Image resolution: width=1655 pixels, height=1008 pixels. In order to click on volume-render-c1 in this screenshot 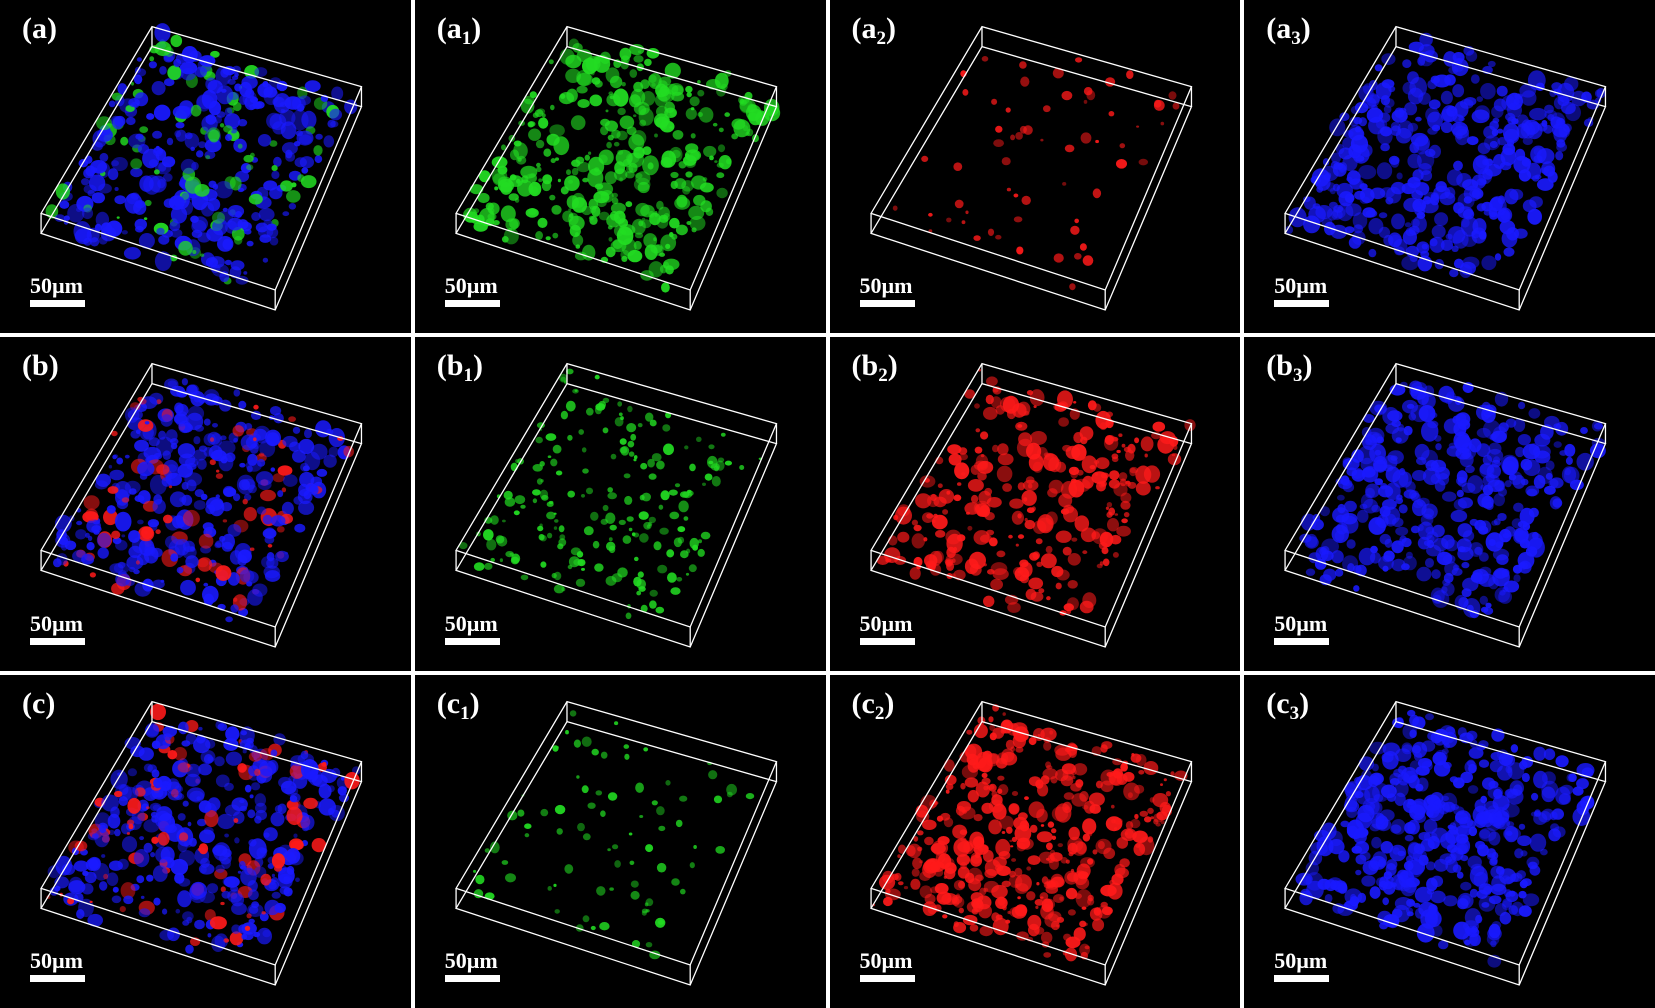, I will do `click(616, 843)`.